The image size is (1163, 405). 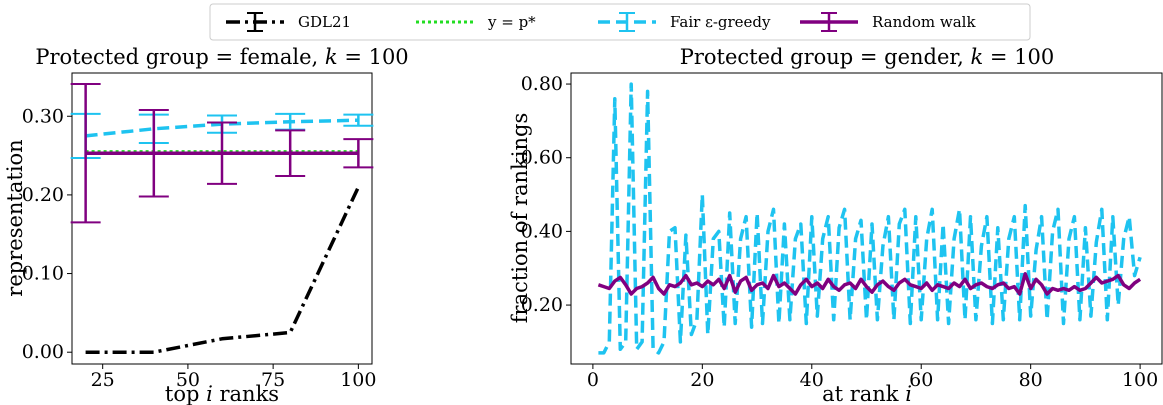 I want to click on legend-entry-y-p: y = p*, so click(x=476, y=22).